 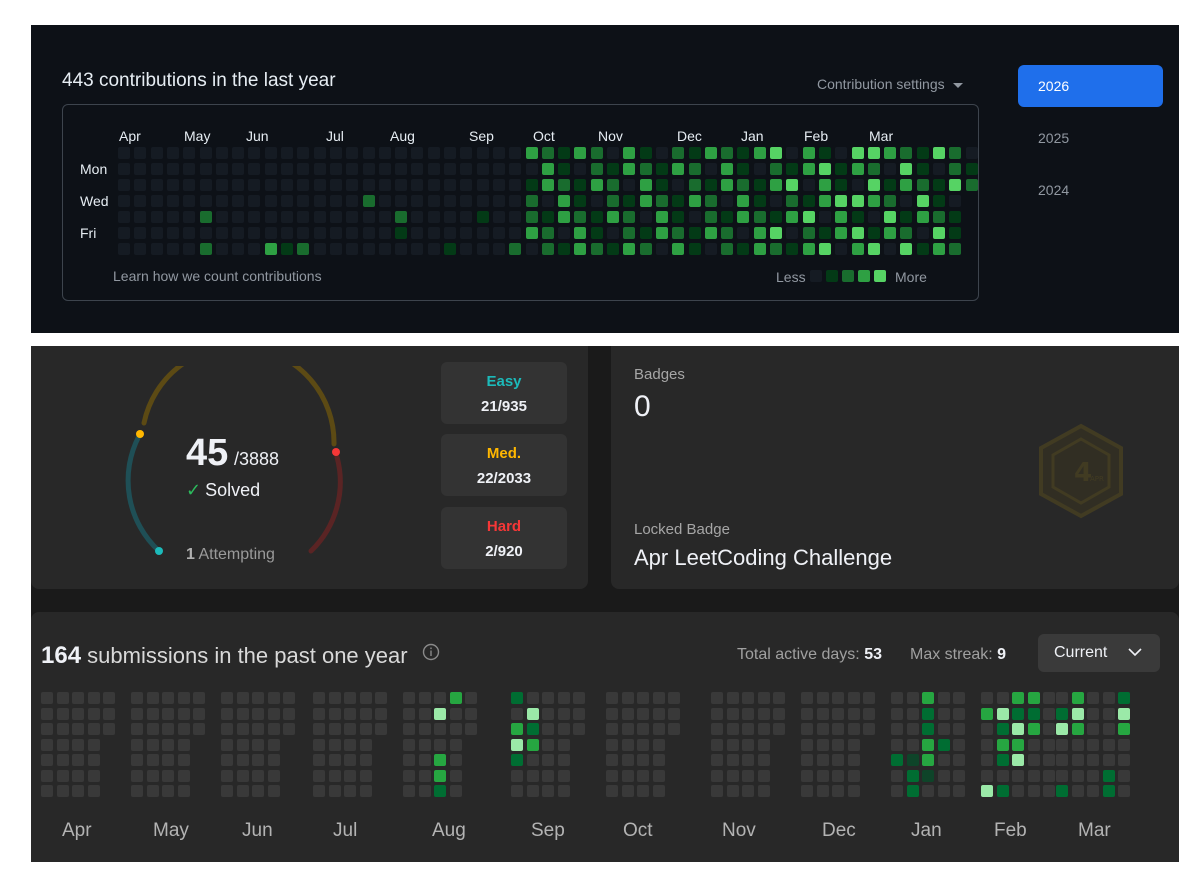 I want to click on info-icon, so click(x=431, y=652).